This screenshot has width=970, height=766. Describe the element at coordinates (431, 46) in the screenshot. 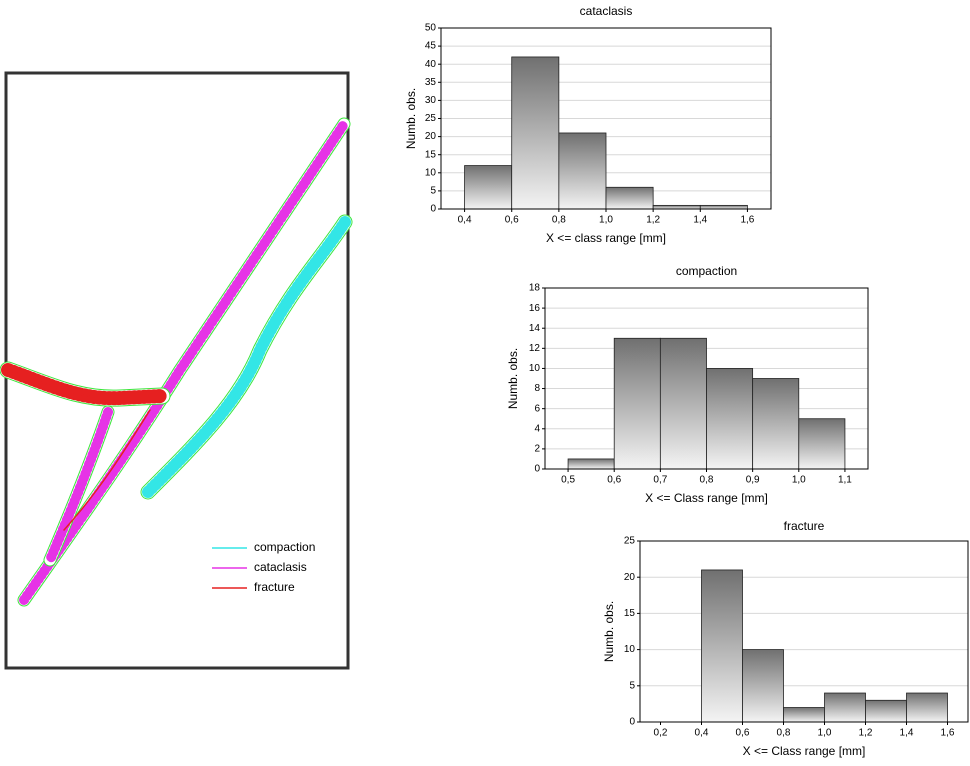

I see `y-tick-label: 45` at that location.